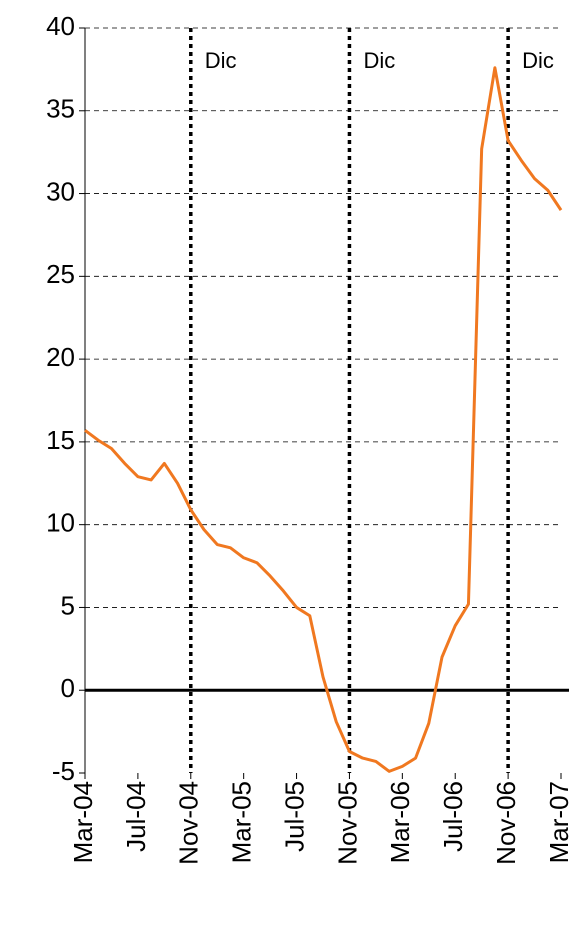  Describe the element at coordinates (453, 816) in the screenshot. I see `x-tick-label: Jul-06` at that location.